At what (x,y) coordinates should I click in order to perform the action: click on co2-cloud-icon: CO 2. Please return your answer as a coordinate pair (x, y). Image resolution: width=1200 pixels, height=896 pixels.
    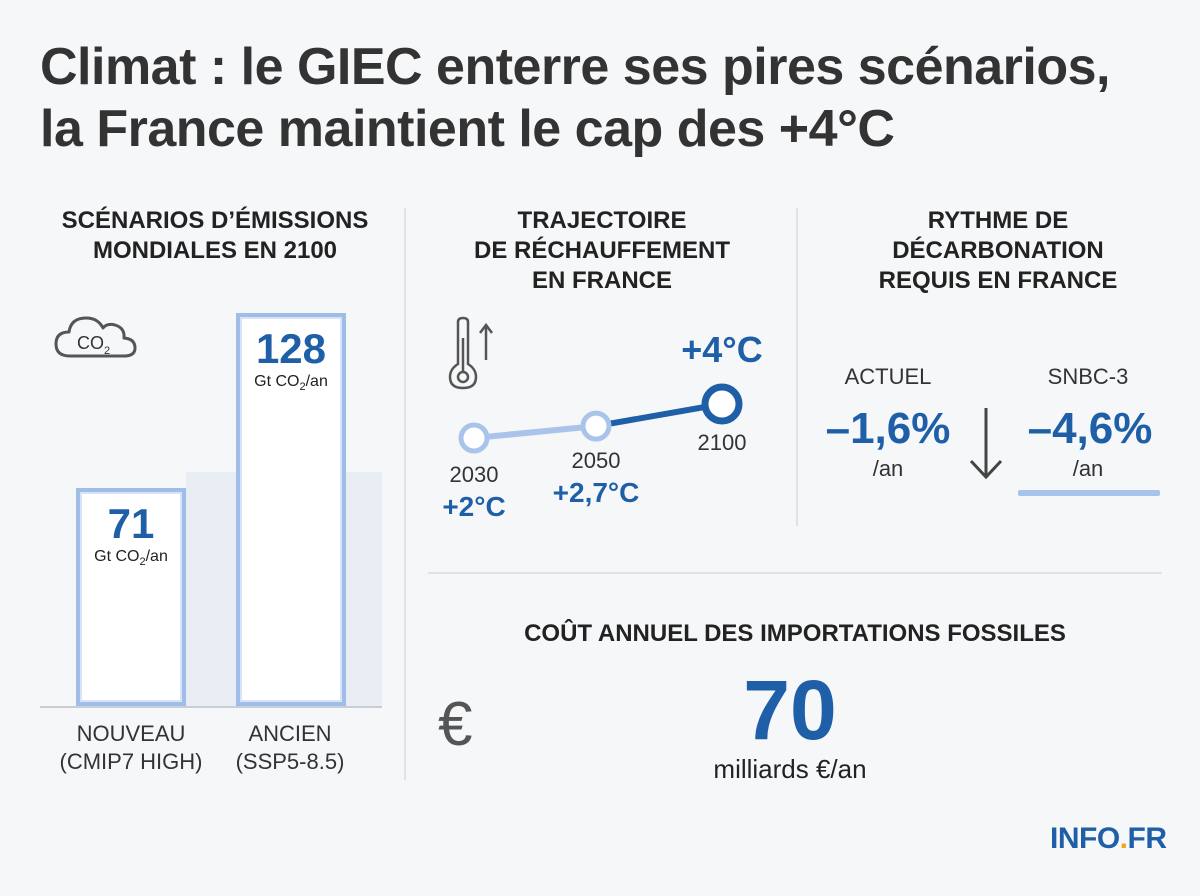
    Looking at the image, I should click on (95, 336).